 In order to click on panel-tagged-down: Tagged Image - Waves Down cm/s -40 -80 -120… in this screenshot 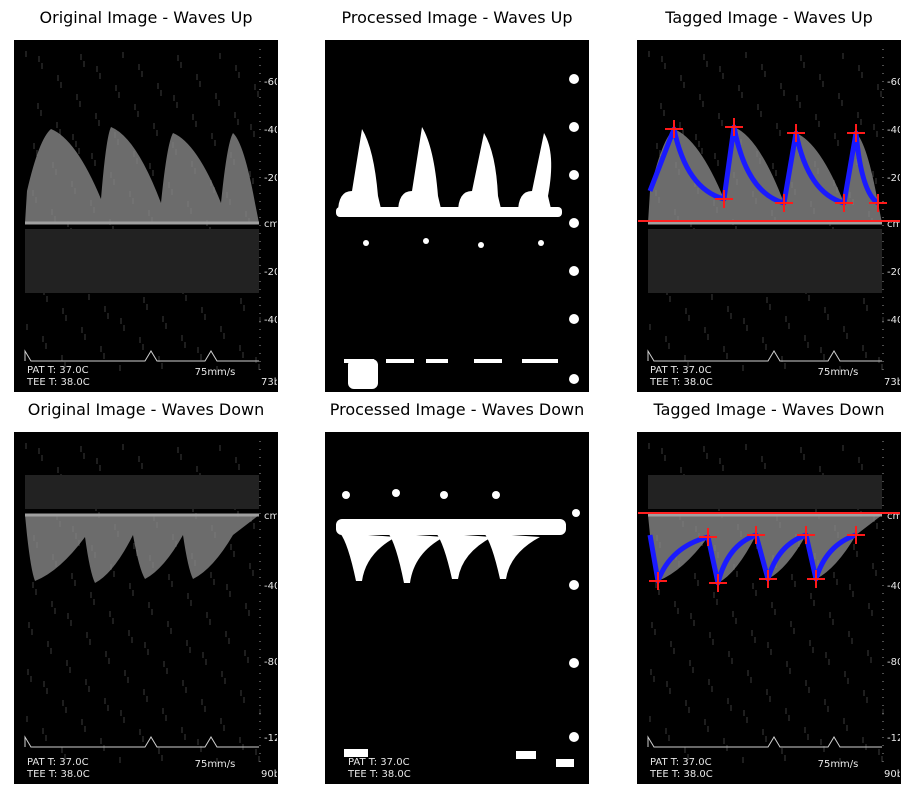, I will do `click(769, 592)`.